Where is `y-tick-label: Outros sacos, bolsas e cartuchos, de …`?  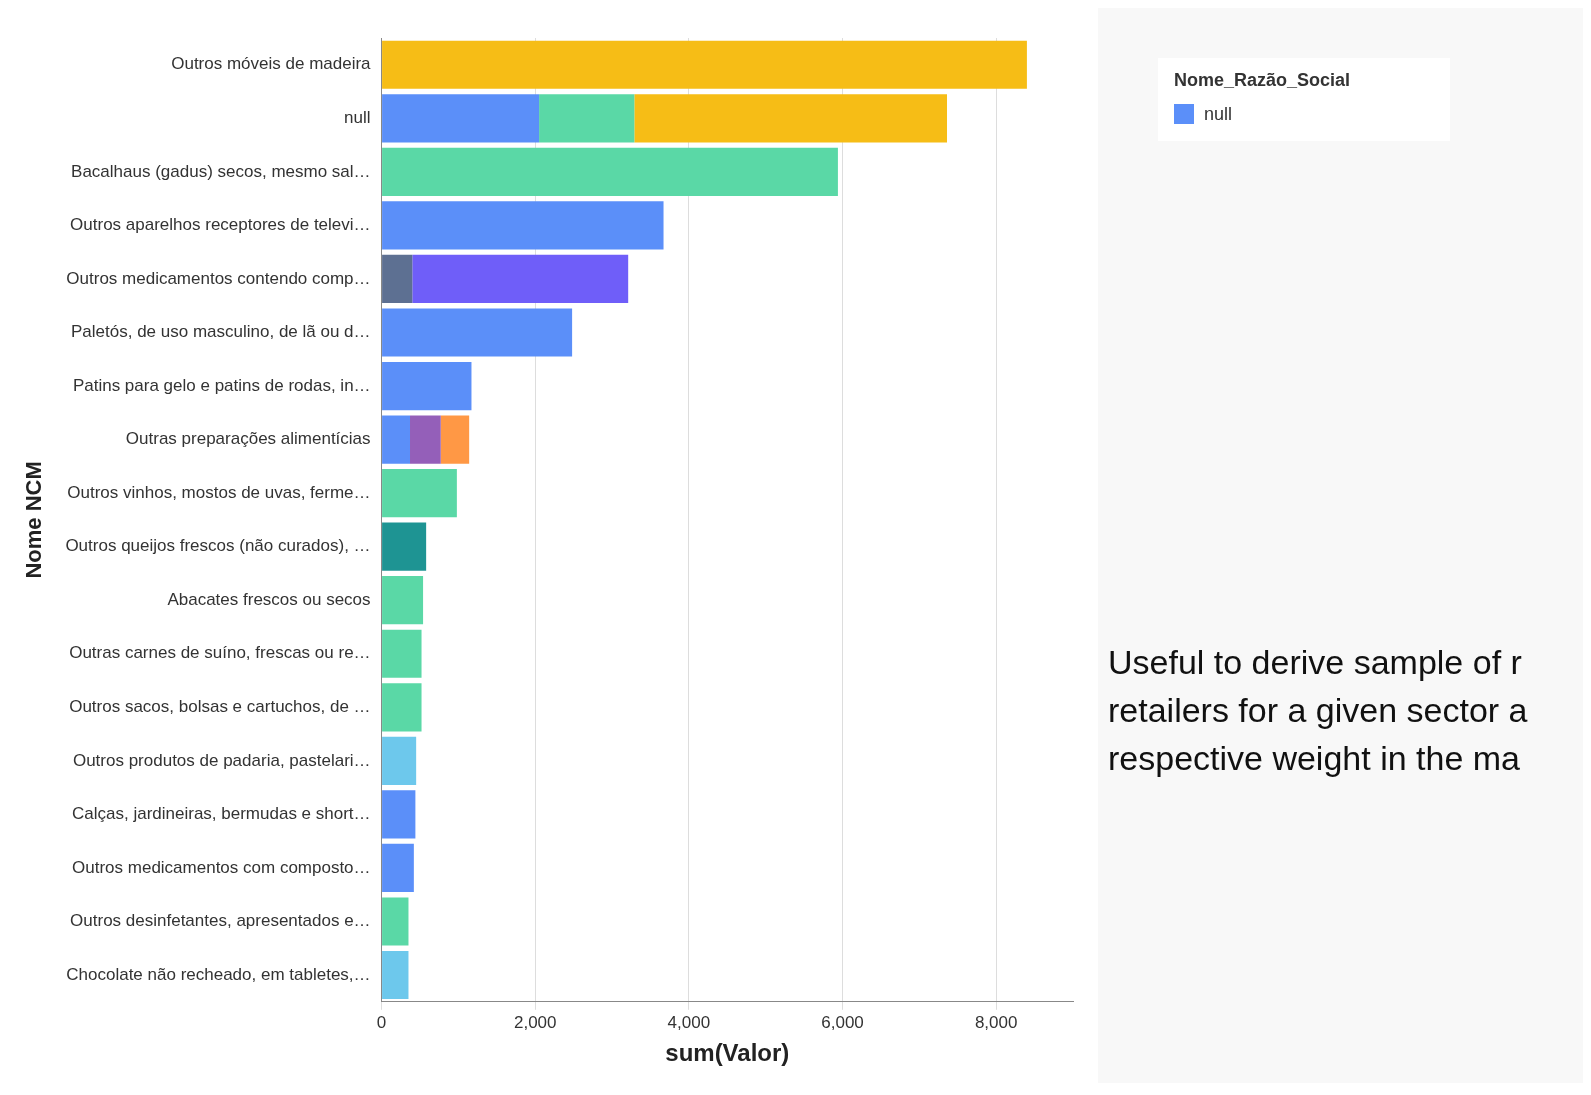 y-tick-label: Outros sacos, bolsas e cartuchos, de … is located at coordinates (220, 706).